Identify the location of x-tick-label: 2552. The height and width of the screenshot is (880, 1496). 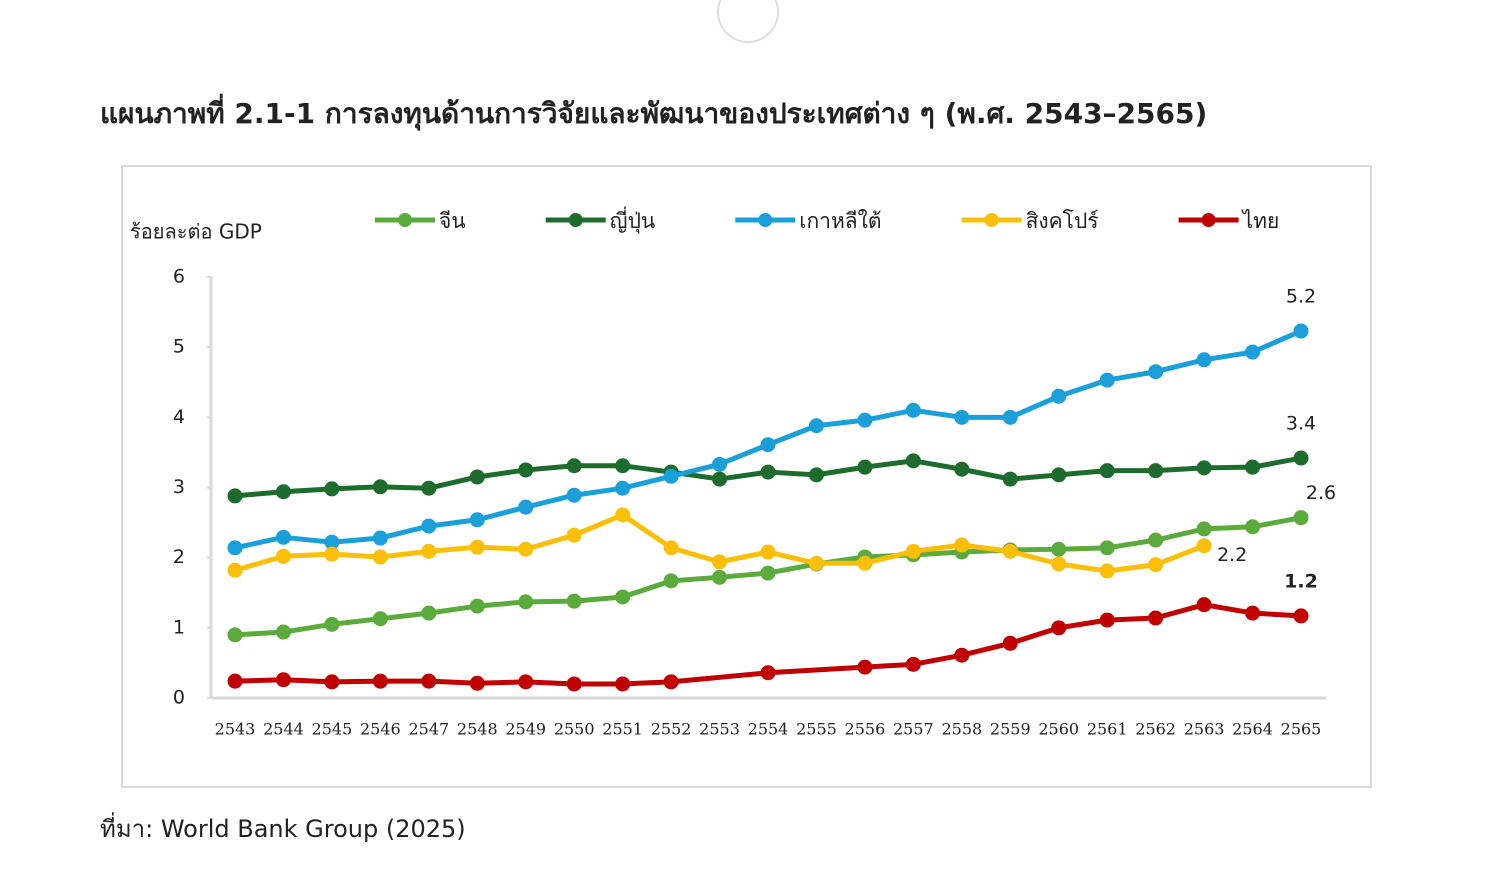
(671, 729).